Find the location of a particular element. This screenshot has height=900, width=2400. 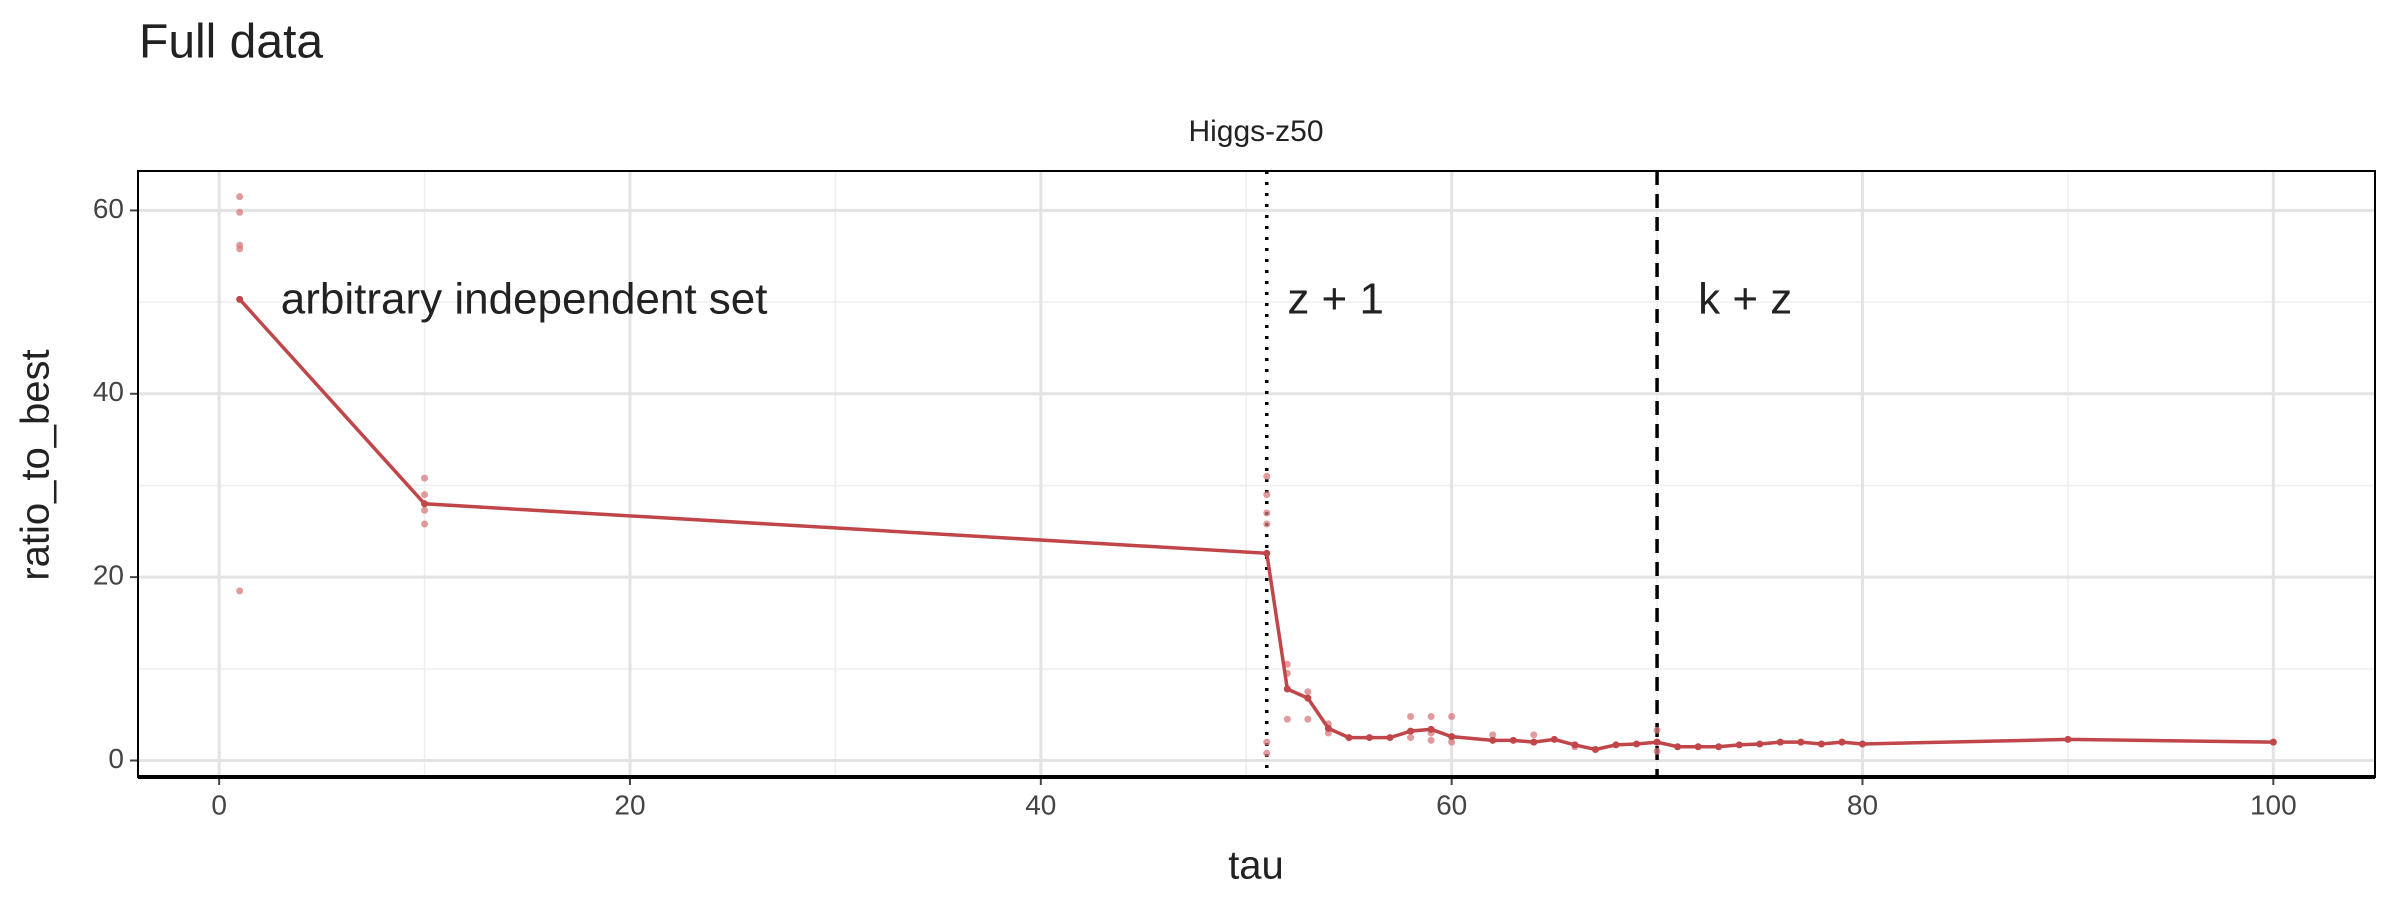

facet-label: Higgs-z50 is located at coordinates (1255, 131).